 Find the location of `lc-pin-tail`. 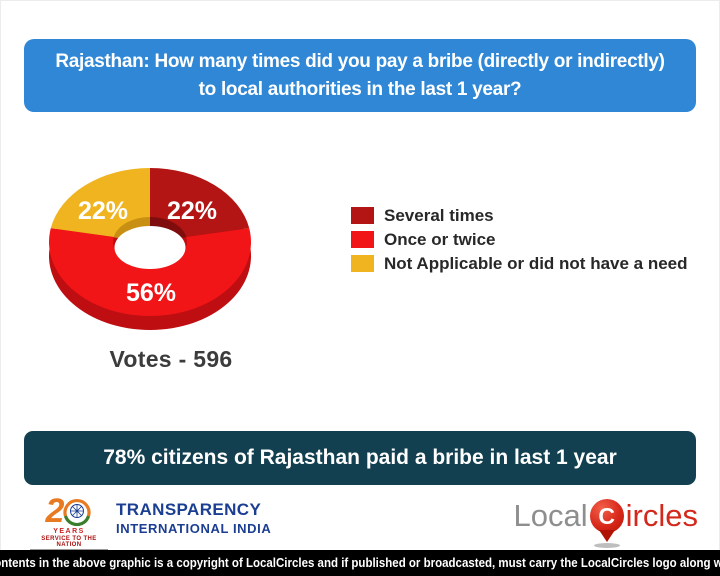

lc-pin-tail is located at coordinates (606, 536).